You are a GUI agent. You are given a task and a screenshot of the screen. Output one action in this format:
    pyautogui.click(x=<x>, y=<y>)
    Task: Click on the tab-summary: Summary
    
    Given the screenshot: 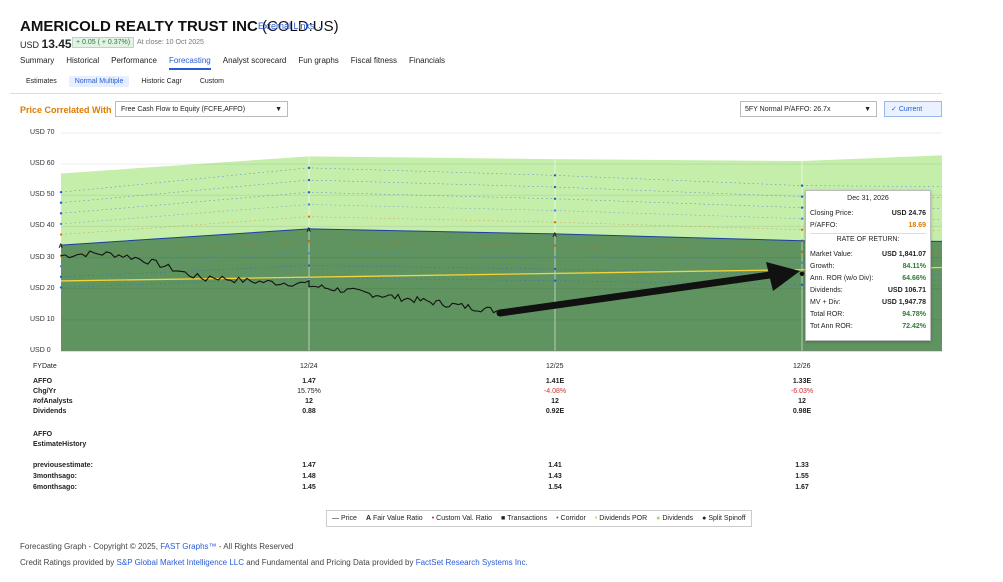 What is the action you would take?
    pyautogui.click(x=37, y=60)
    